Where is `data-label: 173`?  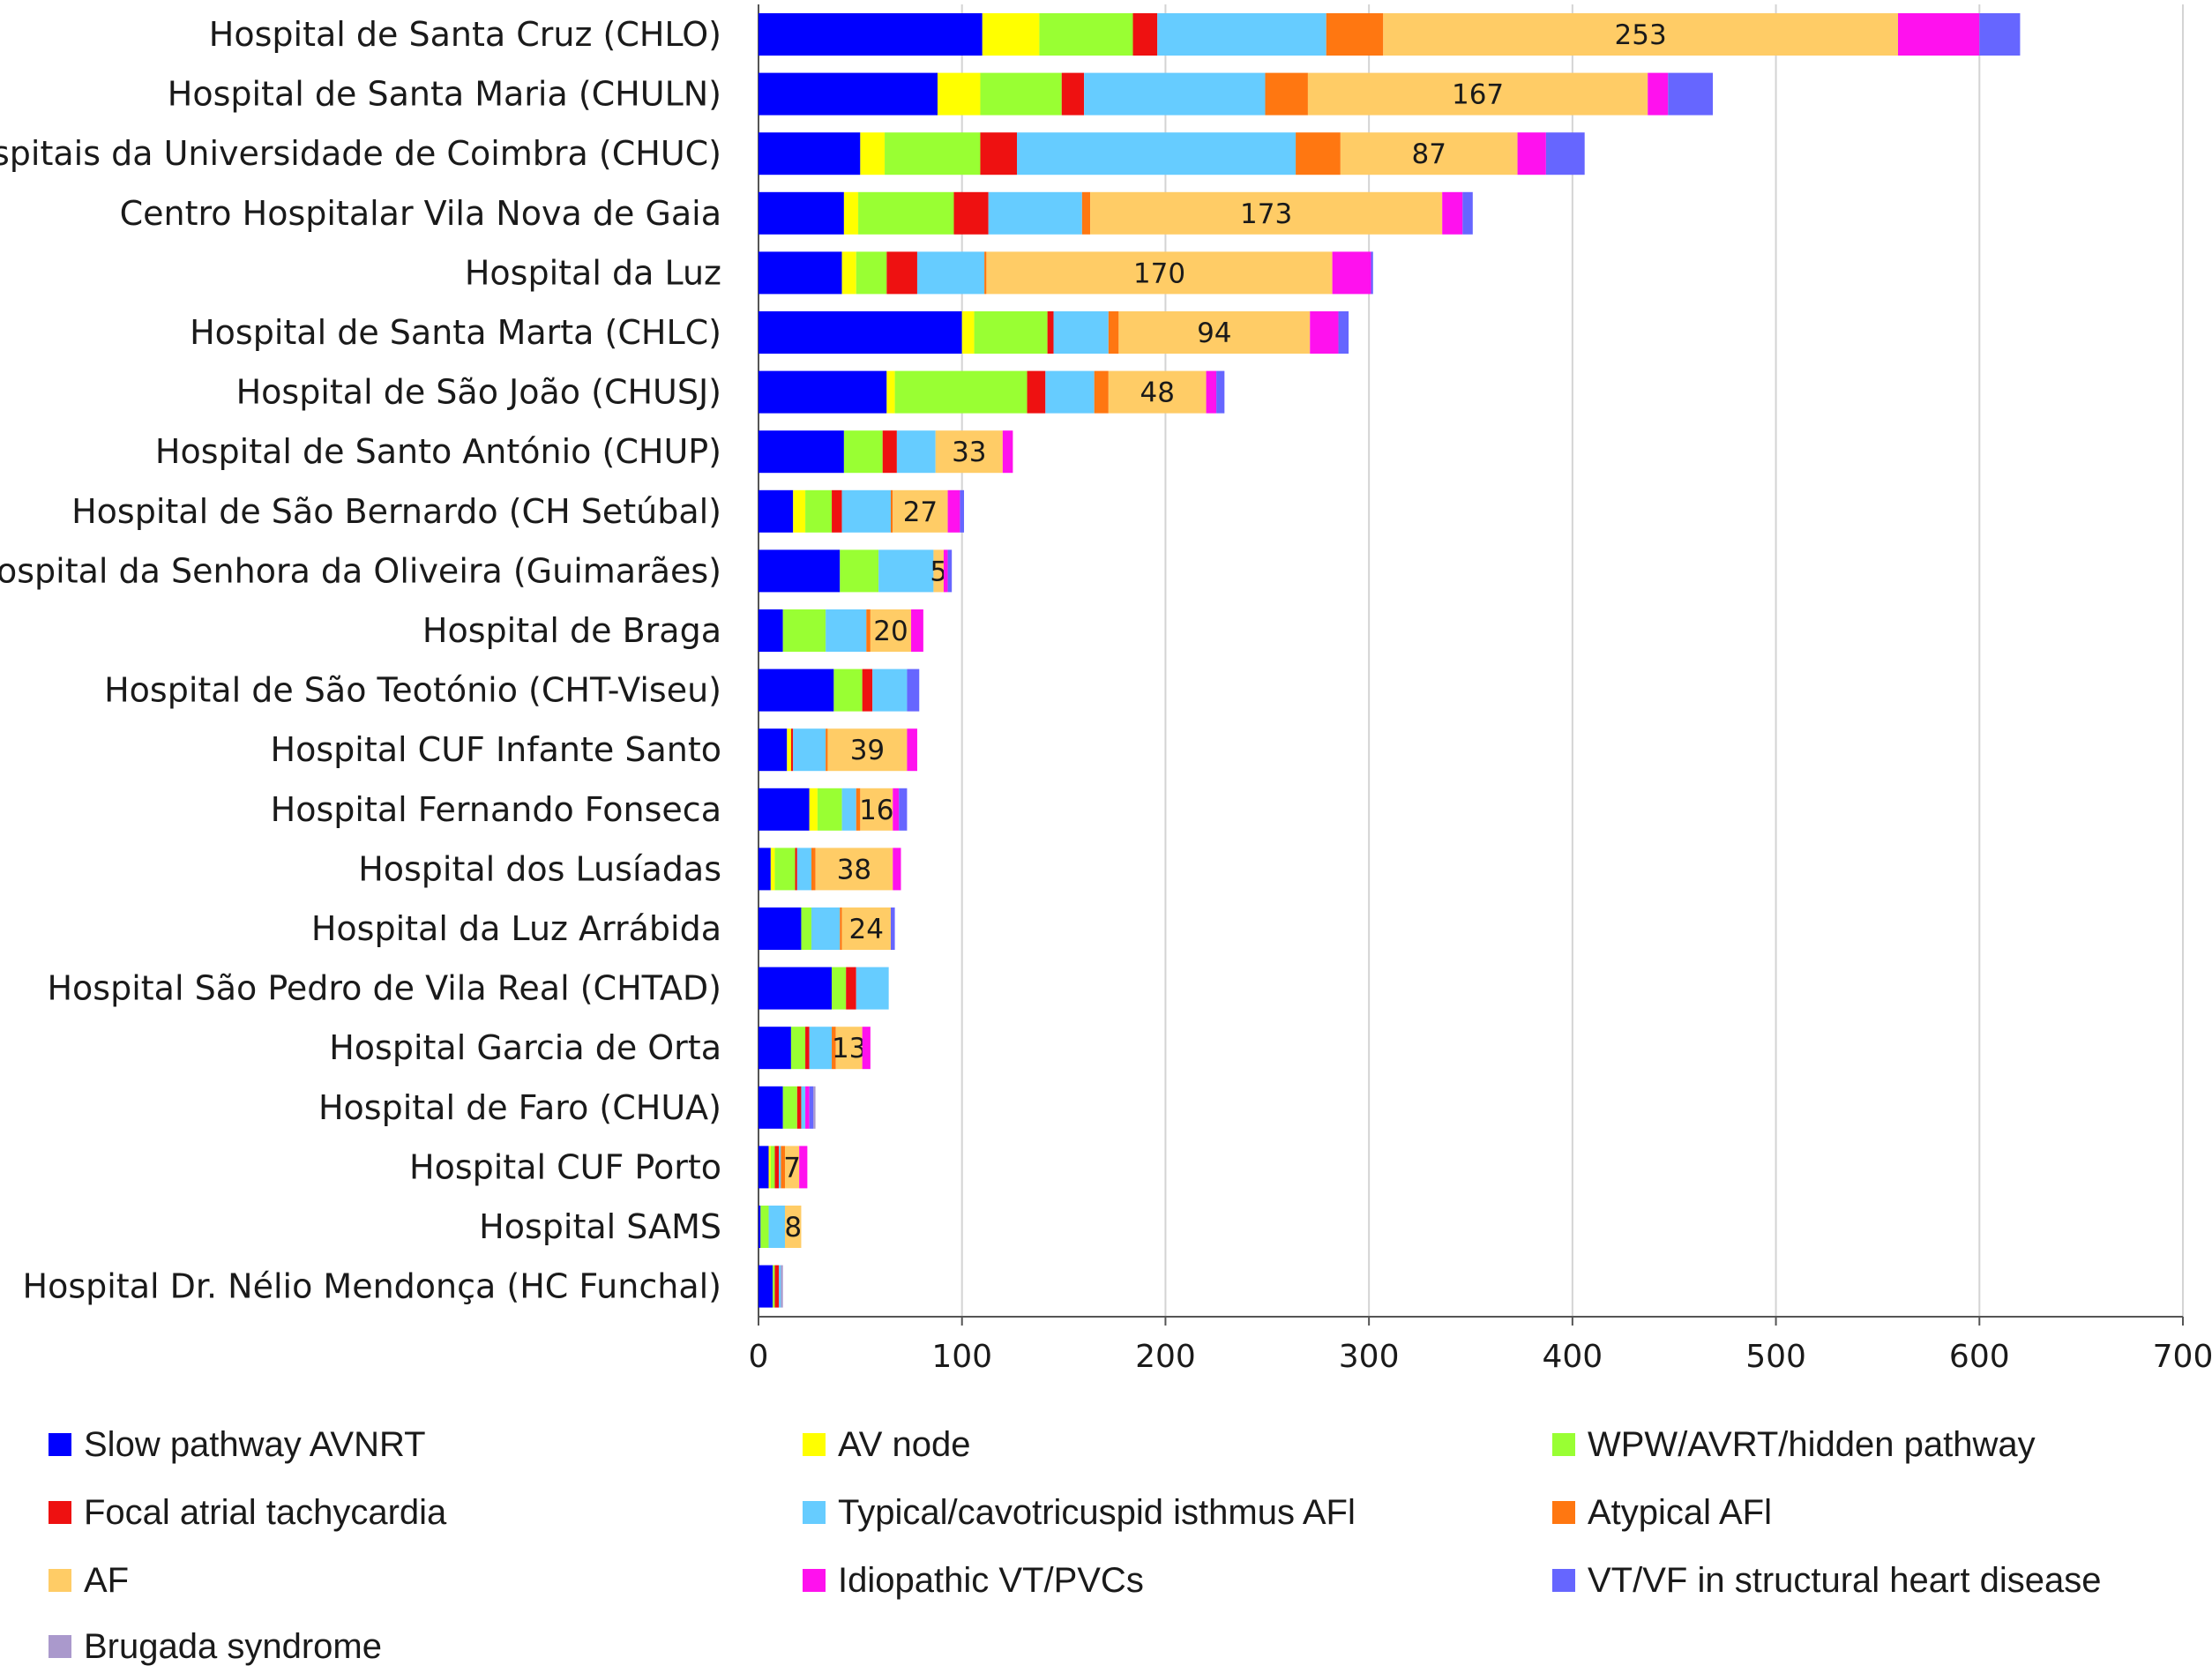 data-label: 173 is located at coordinates (1266, 214).